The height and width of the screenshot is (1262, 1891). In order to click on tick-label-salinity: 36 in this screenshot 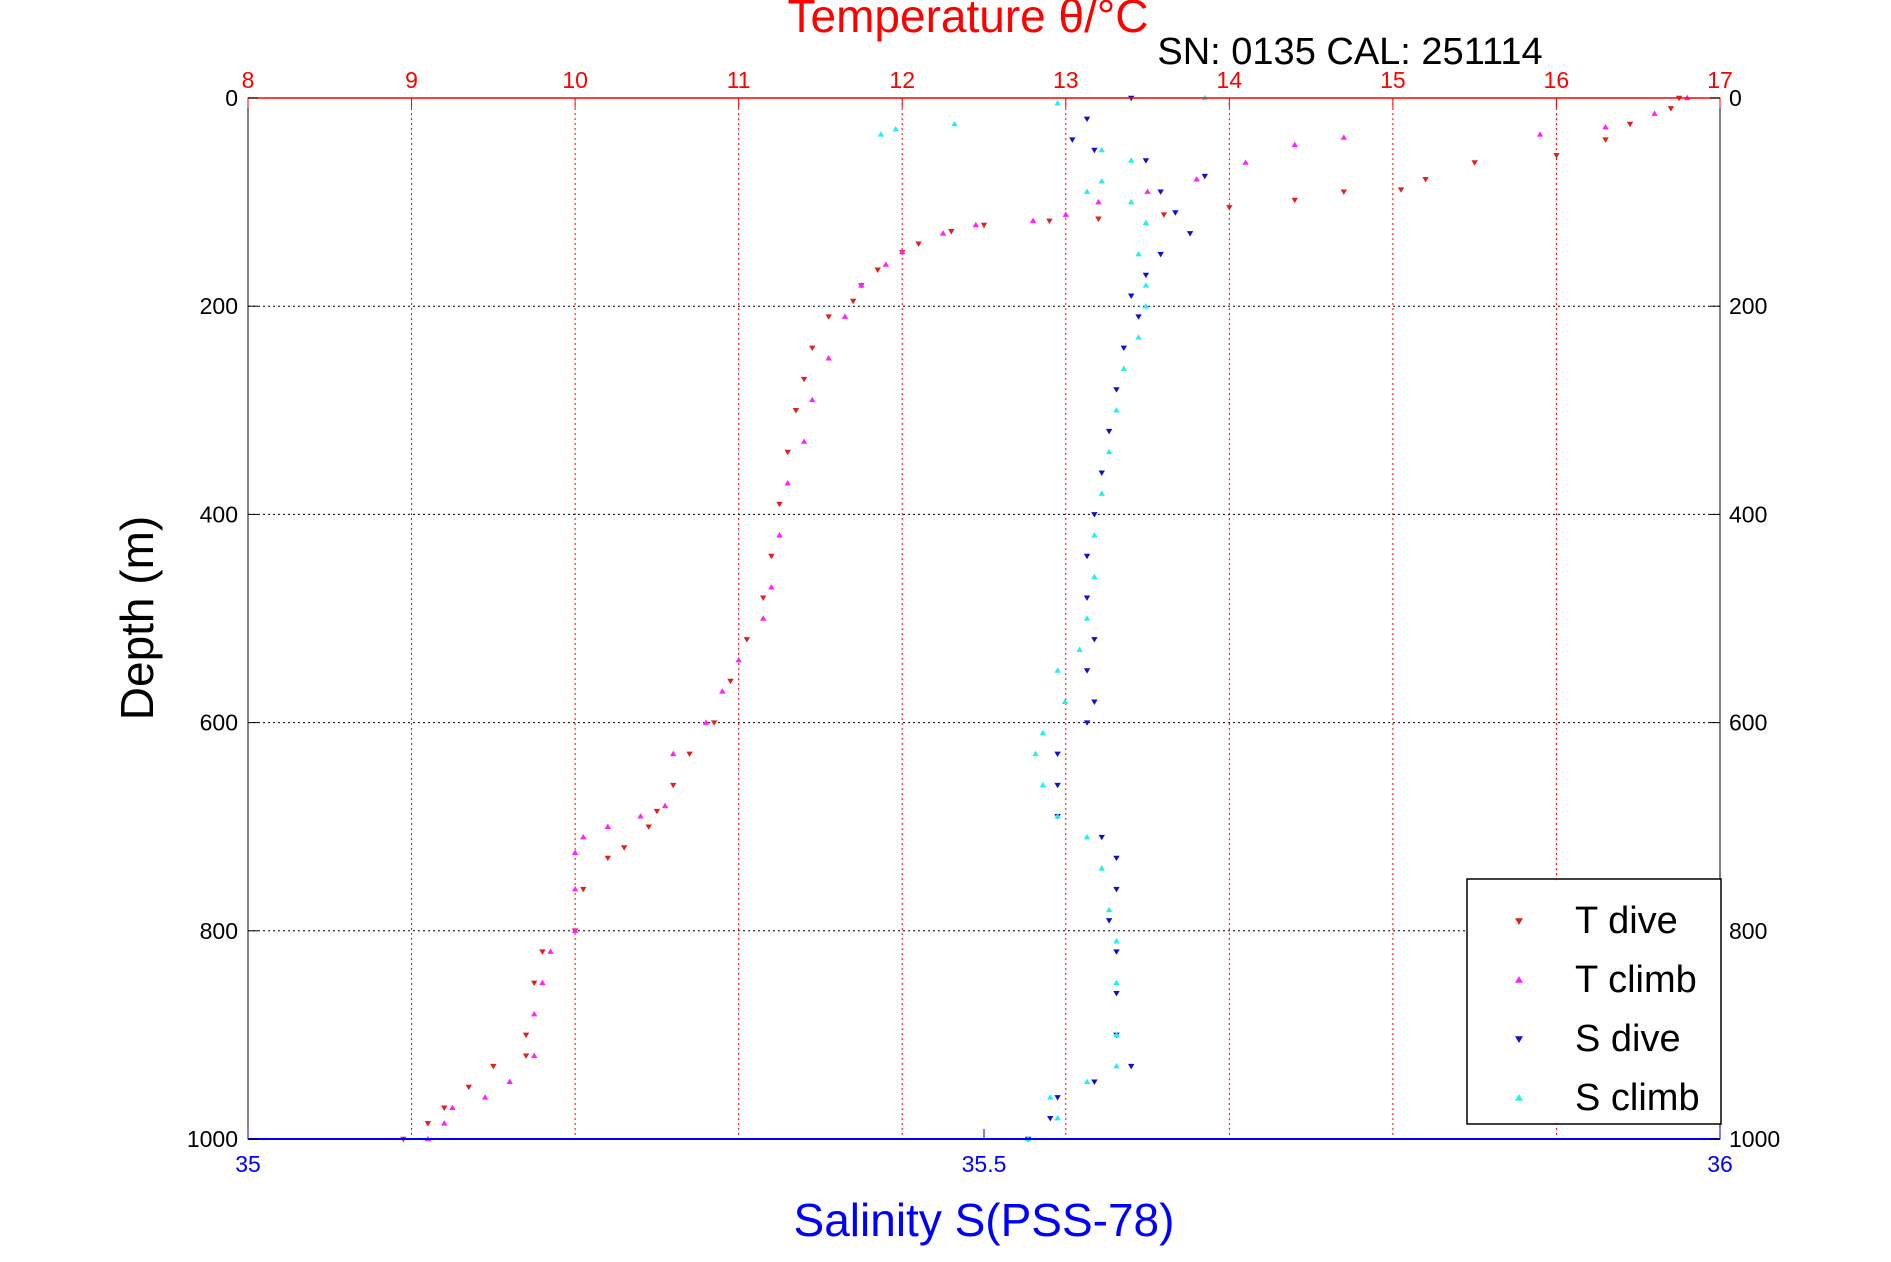, I will do `click(1720, 1164)`.